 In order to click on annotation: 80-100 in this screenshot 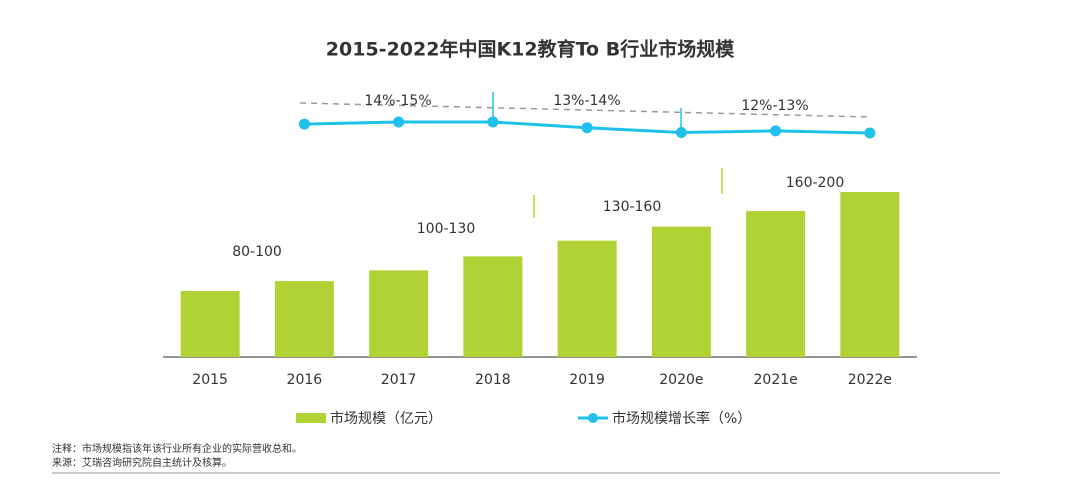, I will do `click(257, 252)`.